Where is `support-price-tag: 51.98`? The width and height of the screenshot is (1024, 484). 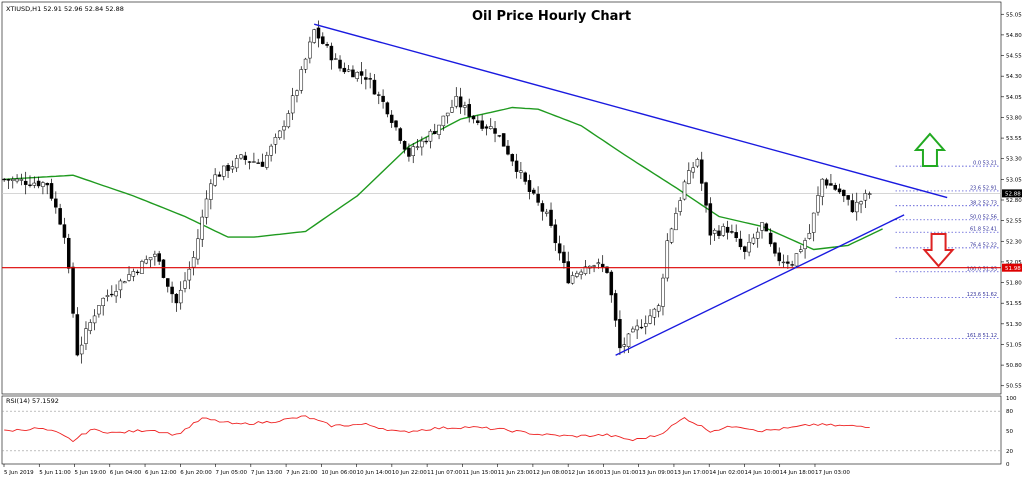
support-price-tag: 51.98 is located at coordinates (1012, 267).